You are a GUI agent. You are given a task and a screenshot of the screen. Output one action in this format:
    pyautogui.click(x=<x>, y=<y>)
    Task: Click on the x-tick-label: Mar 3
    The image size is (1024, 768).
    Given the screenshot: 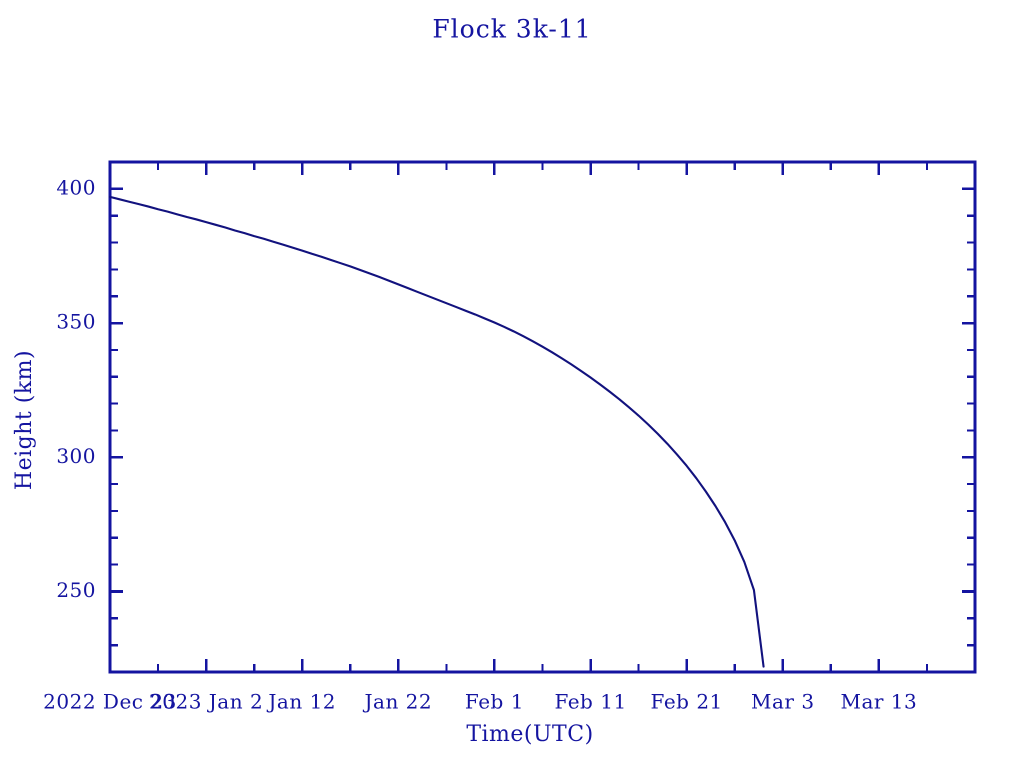 What is the action you would take?
    pyautogui.click(x=783, y=702)
    